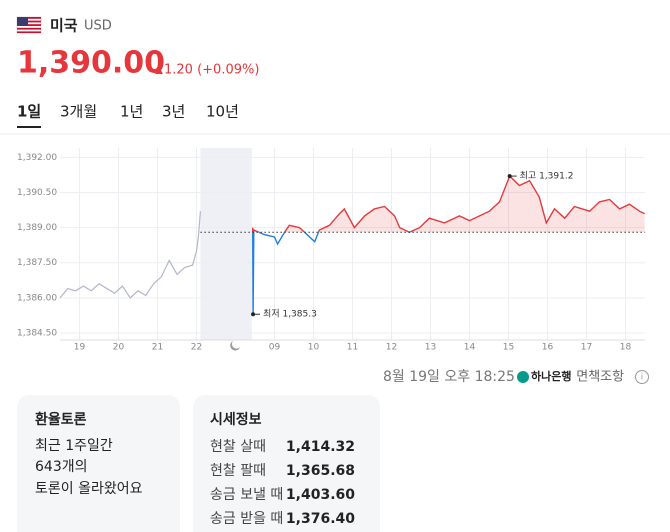 This screenshot has height=532, width=670. What do you see at coordinates (551, 376) in the screenshot?
I see `bank: 하나은행` at bounding box center [551, 376].